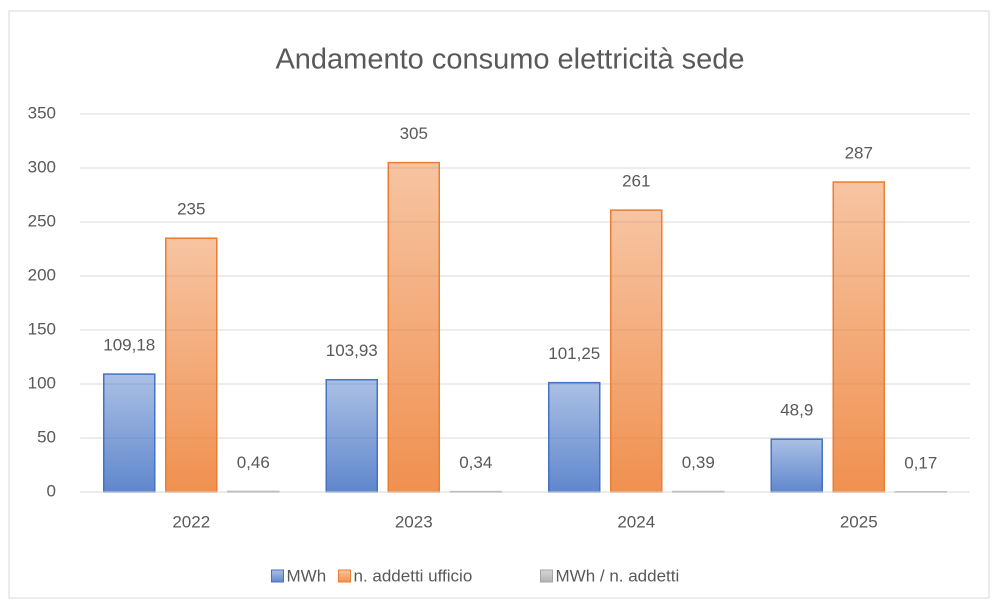  What do you see at coordinates (42, 382) in the screenshot?
I see `y-tick-label: 100` at bounding box center [42, 382].